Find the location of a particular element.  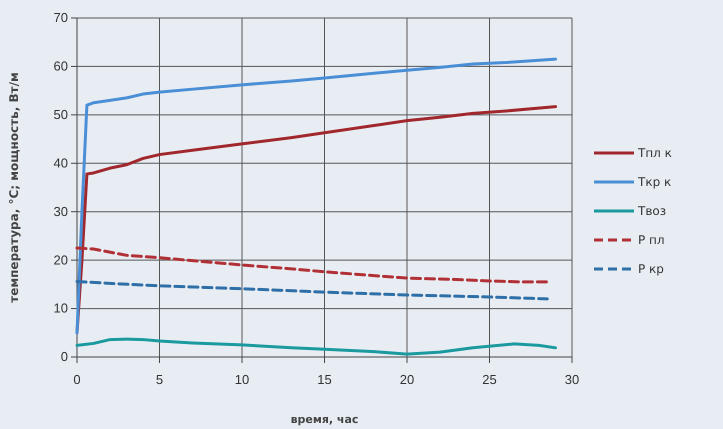

y-tick-label: 0 is located at coordinates (64, 356).